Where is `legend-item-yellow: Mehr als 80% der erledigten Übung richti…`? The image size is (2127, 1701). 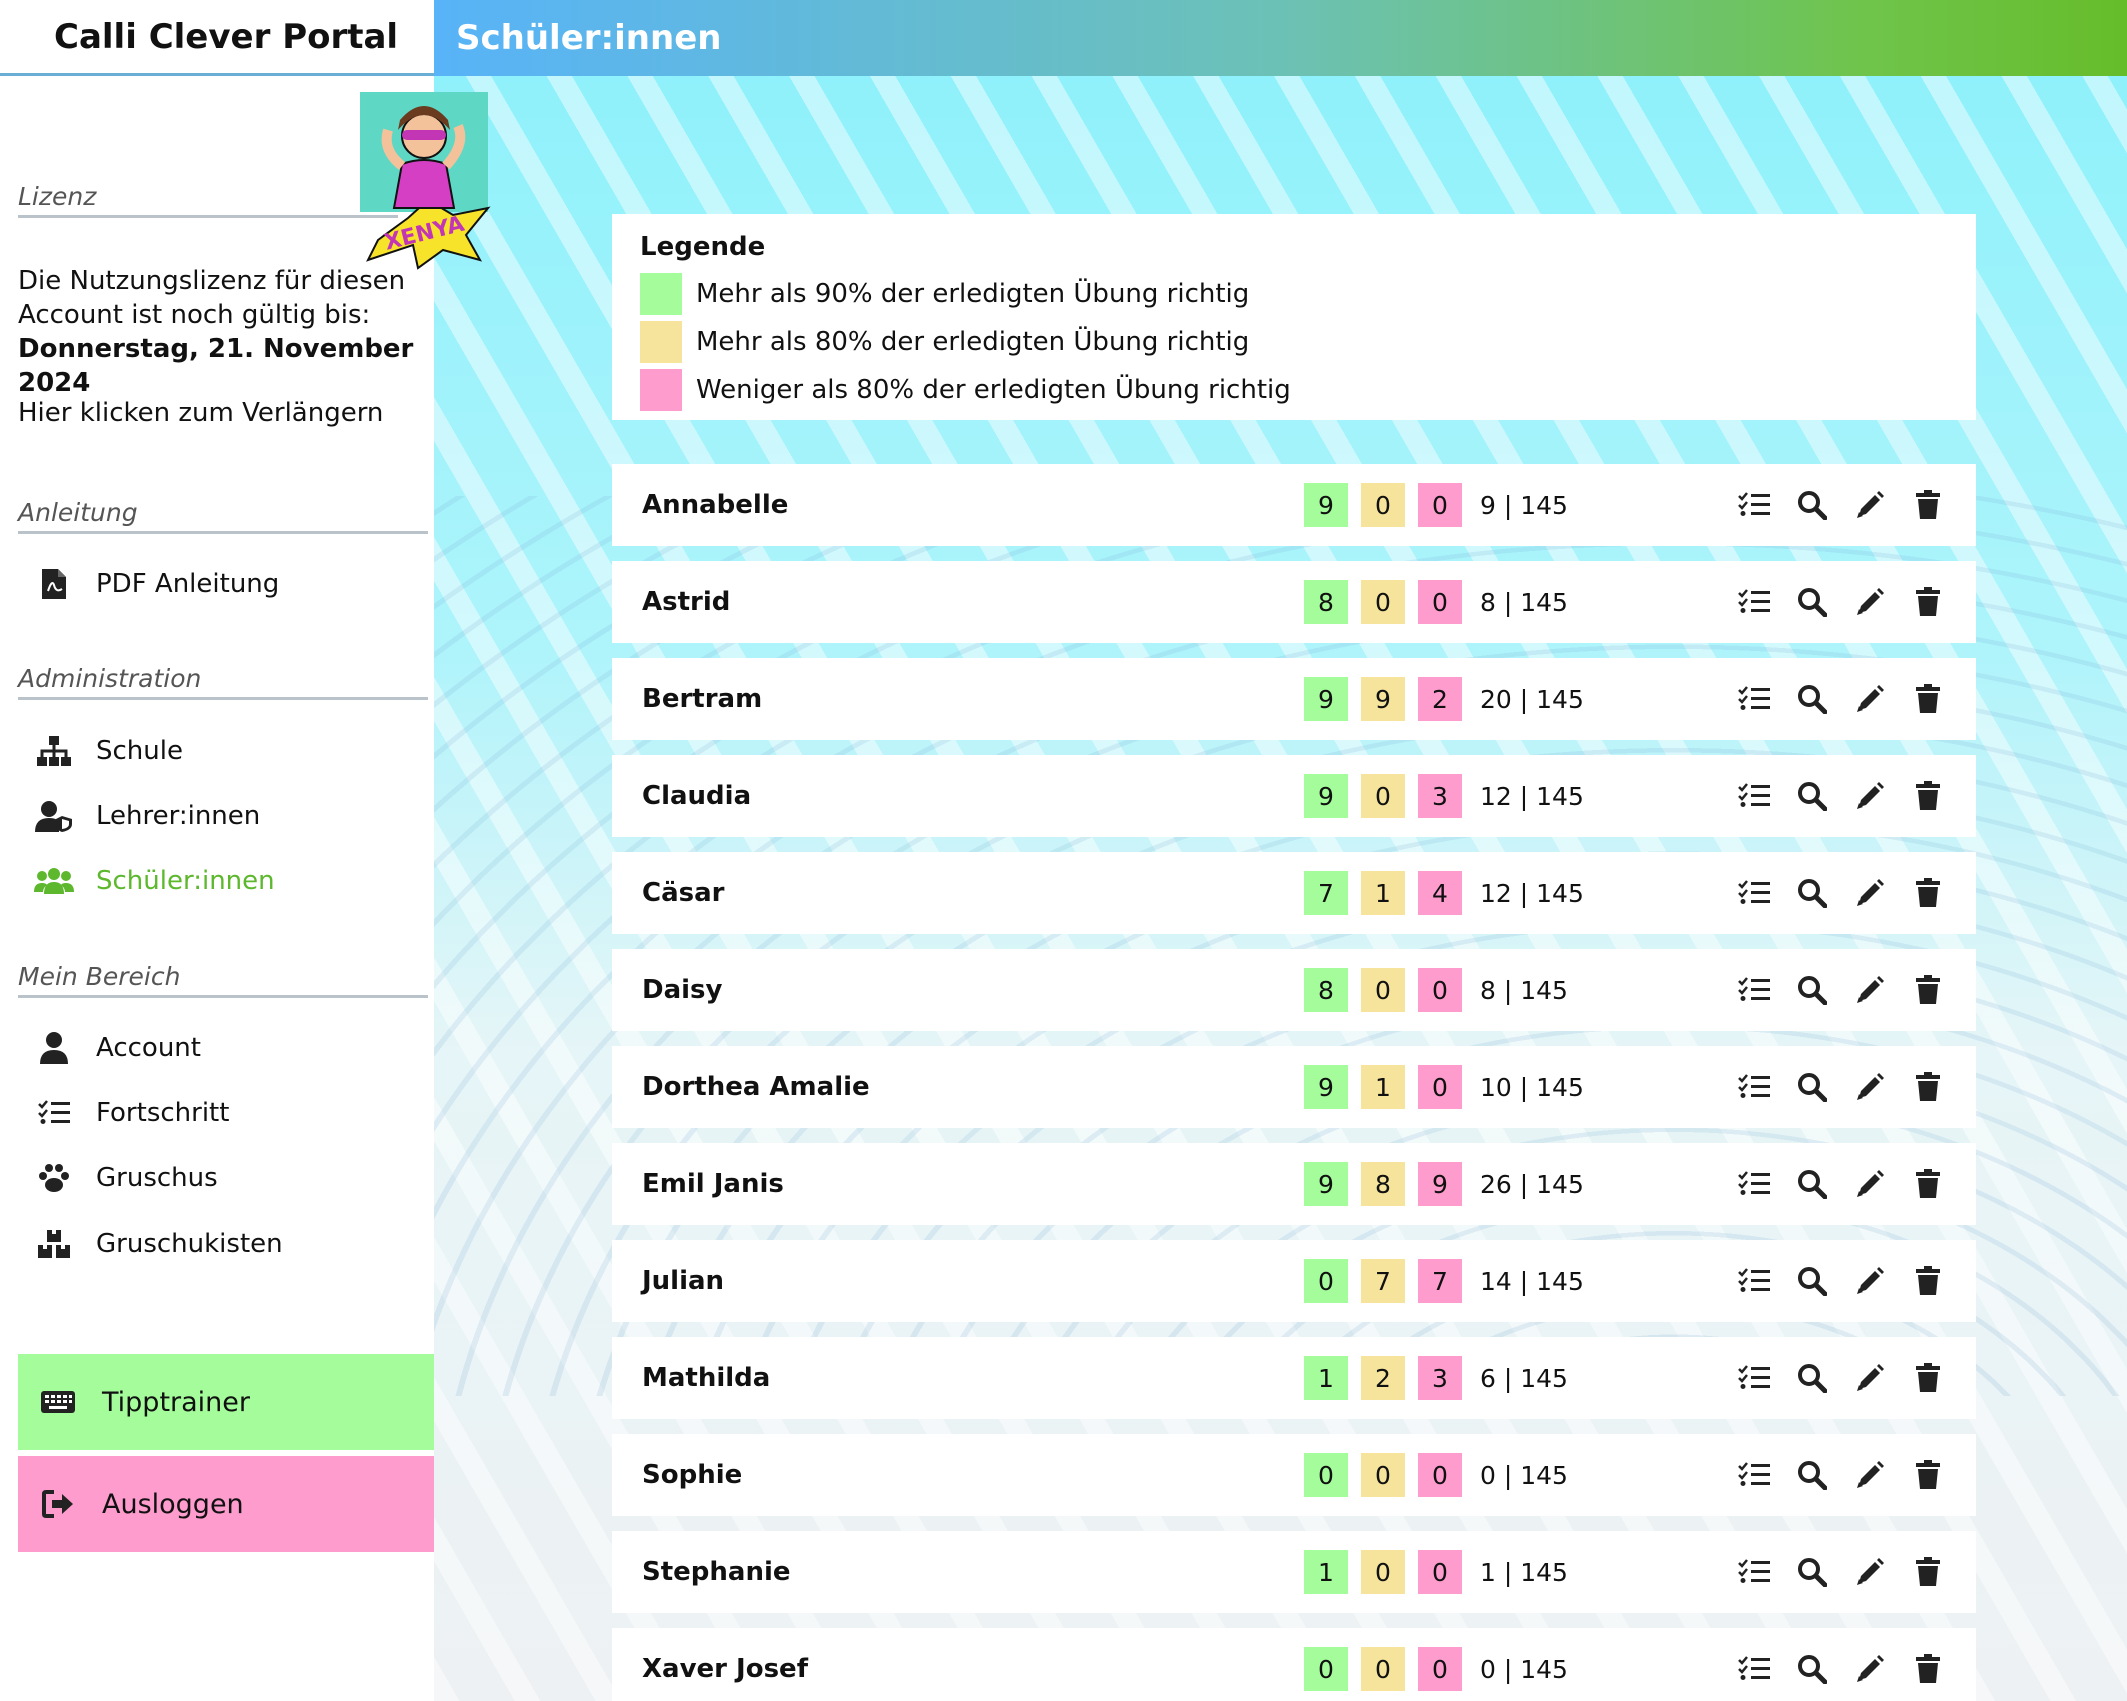 legend-item-yellow: Mehr als 80% der erledigten Übung richti… is located at coordinates (1294, 342).